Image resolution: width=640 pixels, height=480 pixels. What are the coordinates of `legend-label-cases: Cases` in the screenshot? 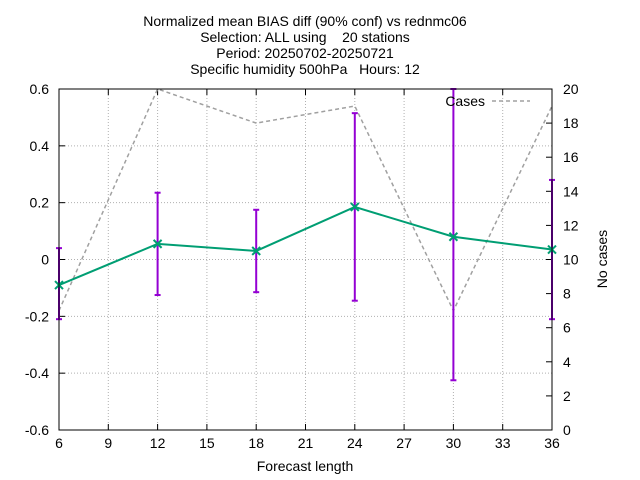 It's located at (465, 101).